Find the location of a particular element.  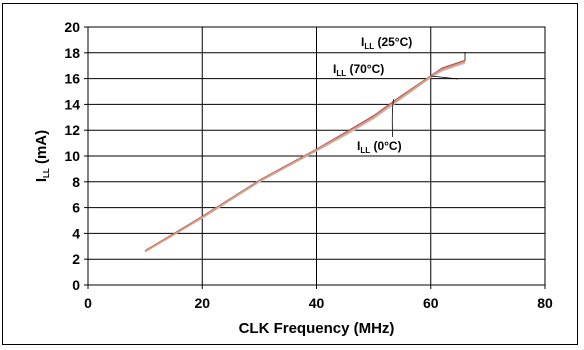

annotation-main-2: I is located at coordinates (334, 69).